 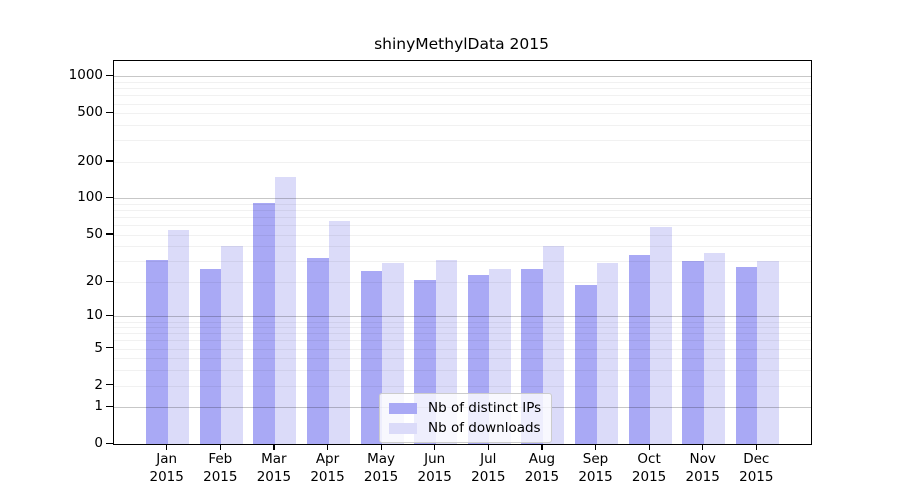 I want to click on legend-swatch-distinct-ips, so click(x=403, y=408).